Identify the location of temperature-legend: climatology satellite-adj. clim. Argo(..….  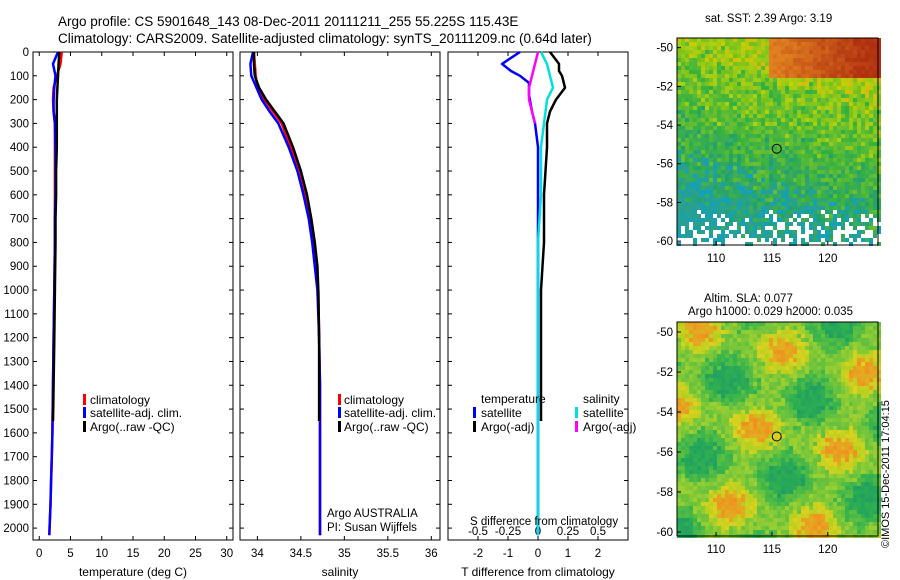
(132, 413).